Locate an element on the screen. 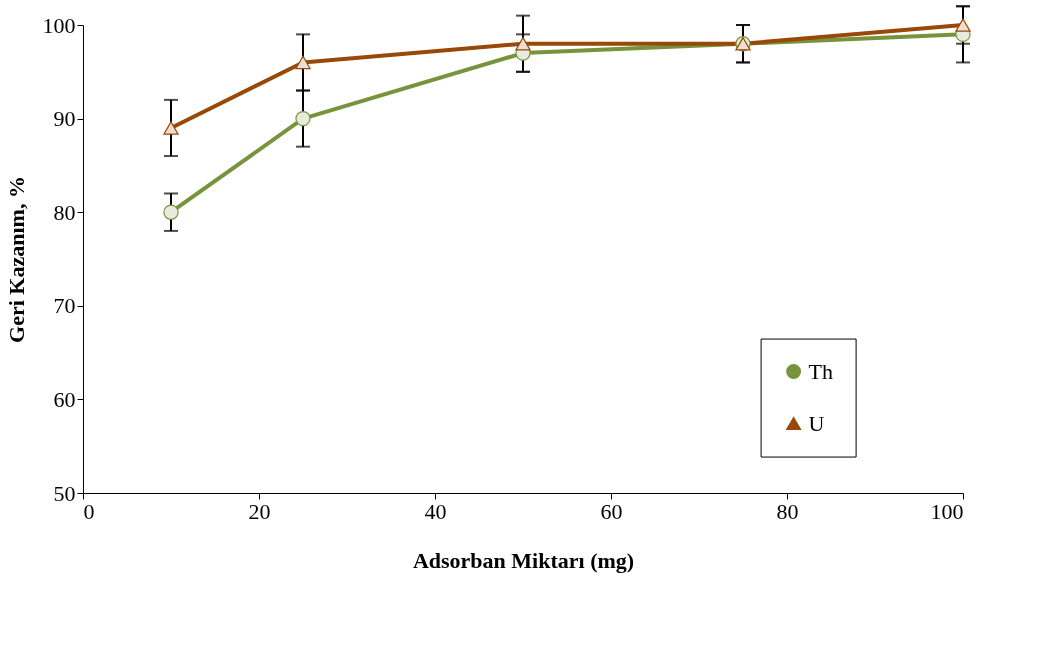  x-tick-label: 20 is located at coordinates (259, 511).